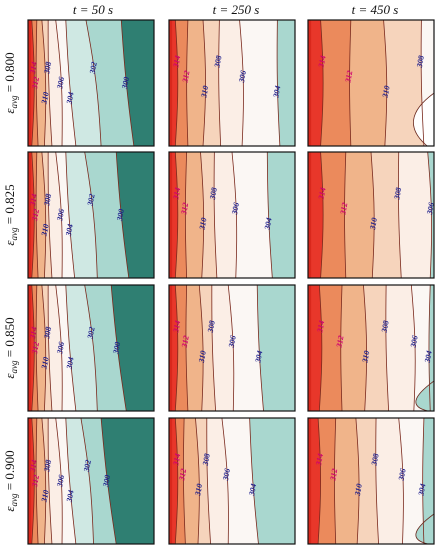 The width and height of the screenshot is (437, 550). I want to click on row-label-3: εavg = 0.850, so click(10, 347).